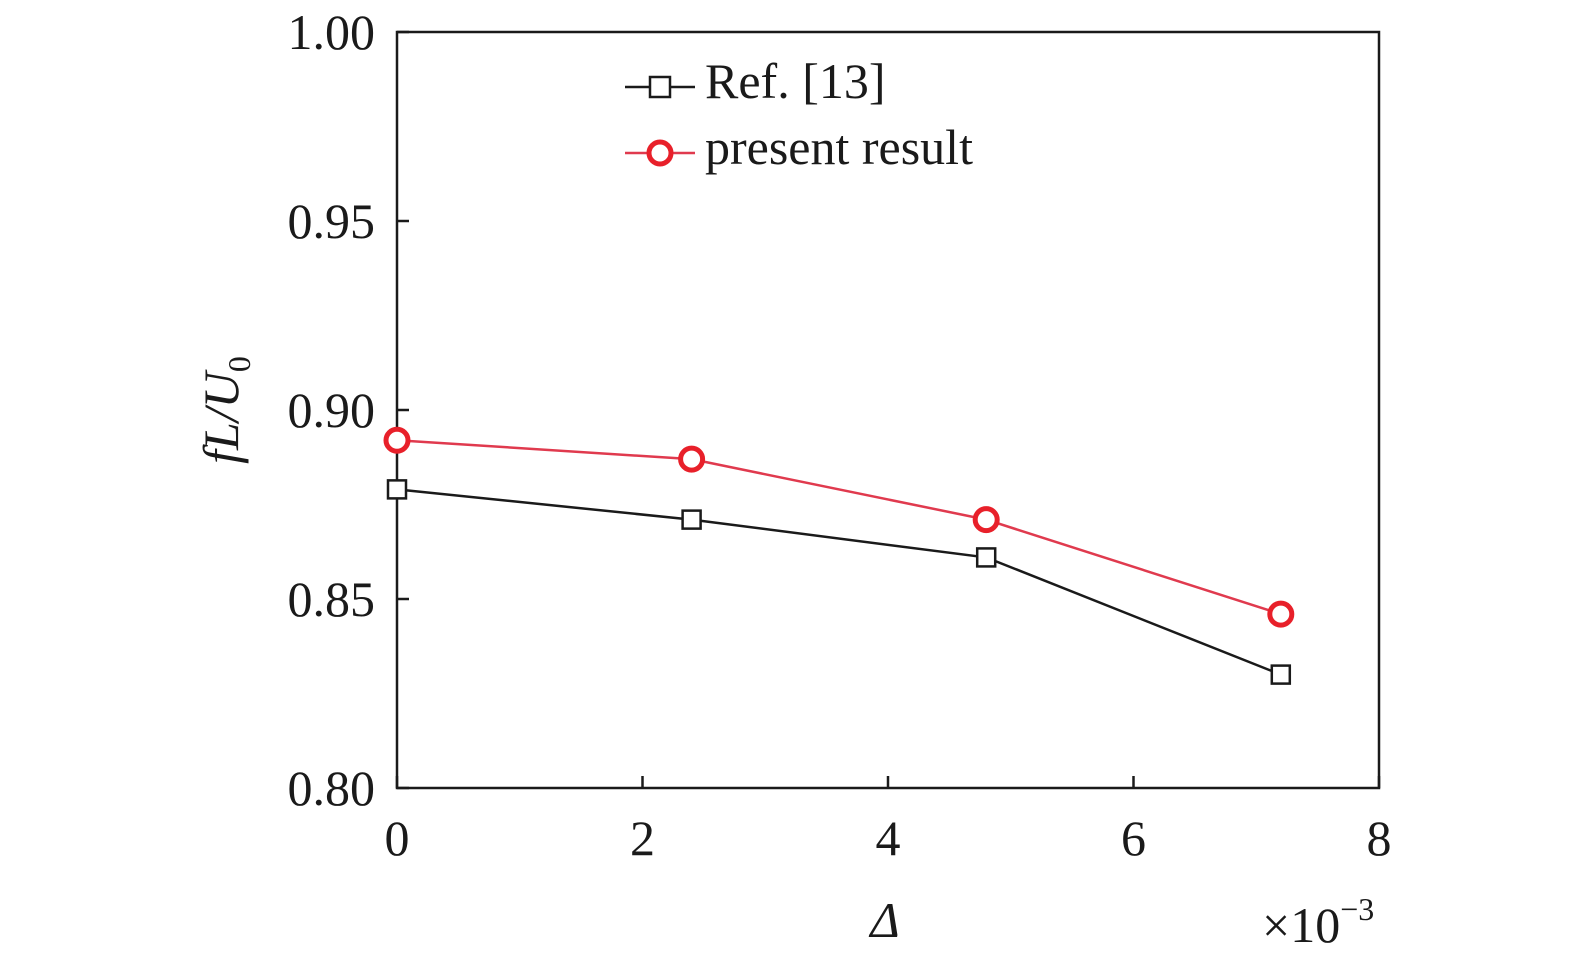 Image resolution: width=1575 pixels, height=963 pixels. I want to click on y-tick-label: 0.85, so click(332, 599).